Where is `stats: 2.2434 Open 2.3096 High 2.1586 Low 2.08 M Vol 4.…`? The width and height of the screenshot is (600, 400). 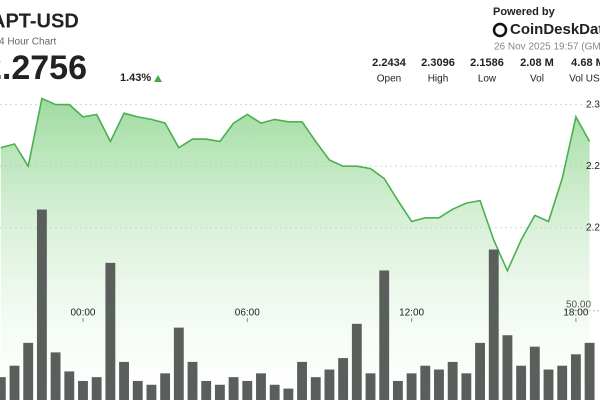 stats: 2.2434 Open 2.3096 High 2.1586 Low 2.08 M Vol 4.… is located at coordinates (486, 71).